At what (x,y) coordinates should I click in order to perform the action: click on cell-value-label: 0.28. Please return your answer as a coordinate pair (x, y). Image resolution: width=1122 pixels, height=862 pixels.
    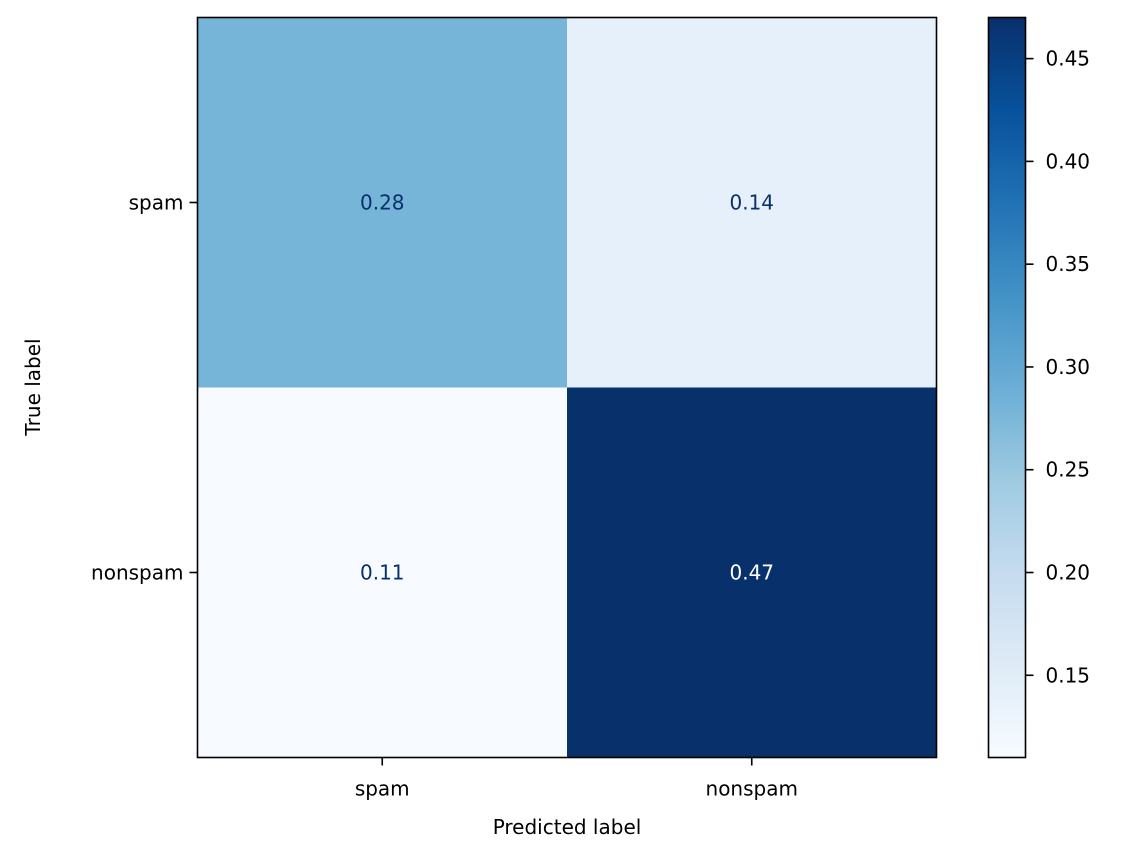
    Looking at the image, I should click on (382, 203).